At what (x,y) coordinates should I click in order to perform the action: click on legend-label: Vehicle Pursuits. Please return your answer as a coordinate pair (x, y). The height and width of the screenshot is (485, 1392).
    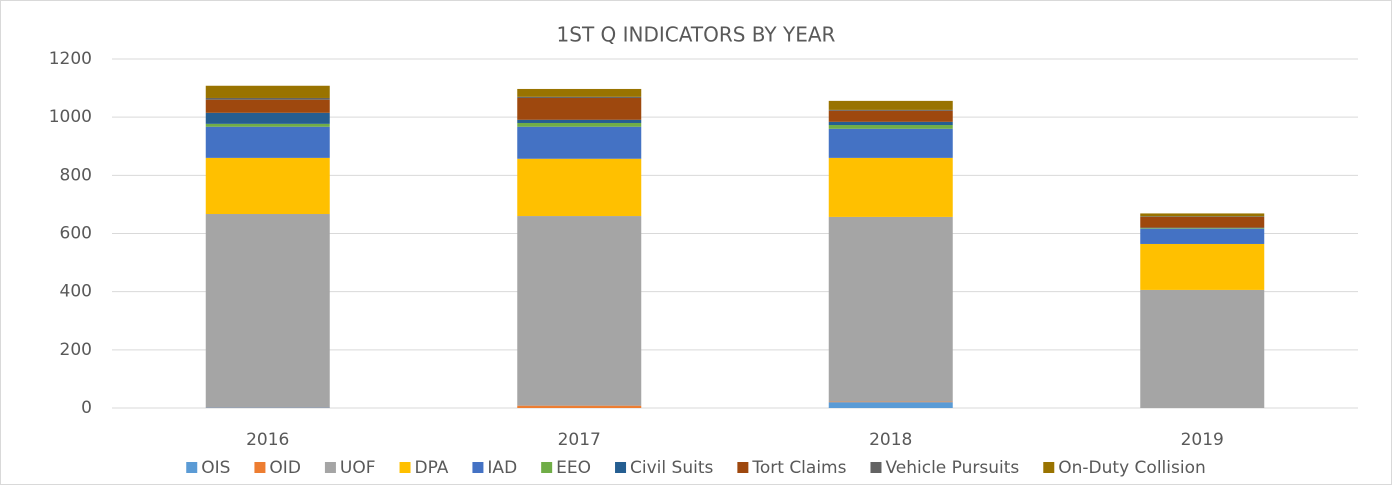
    Looking at the image, I should click on (952, 468).